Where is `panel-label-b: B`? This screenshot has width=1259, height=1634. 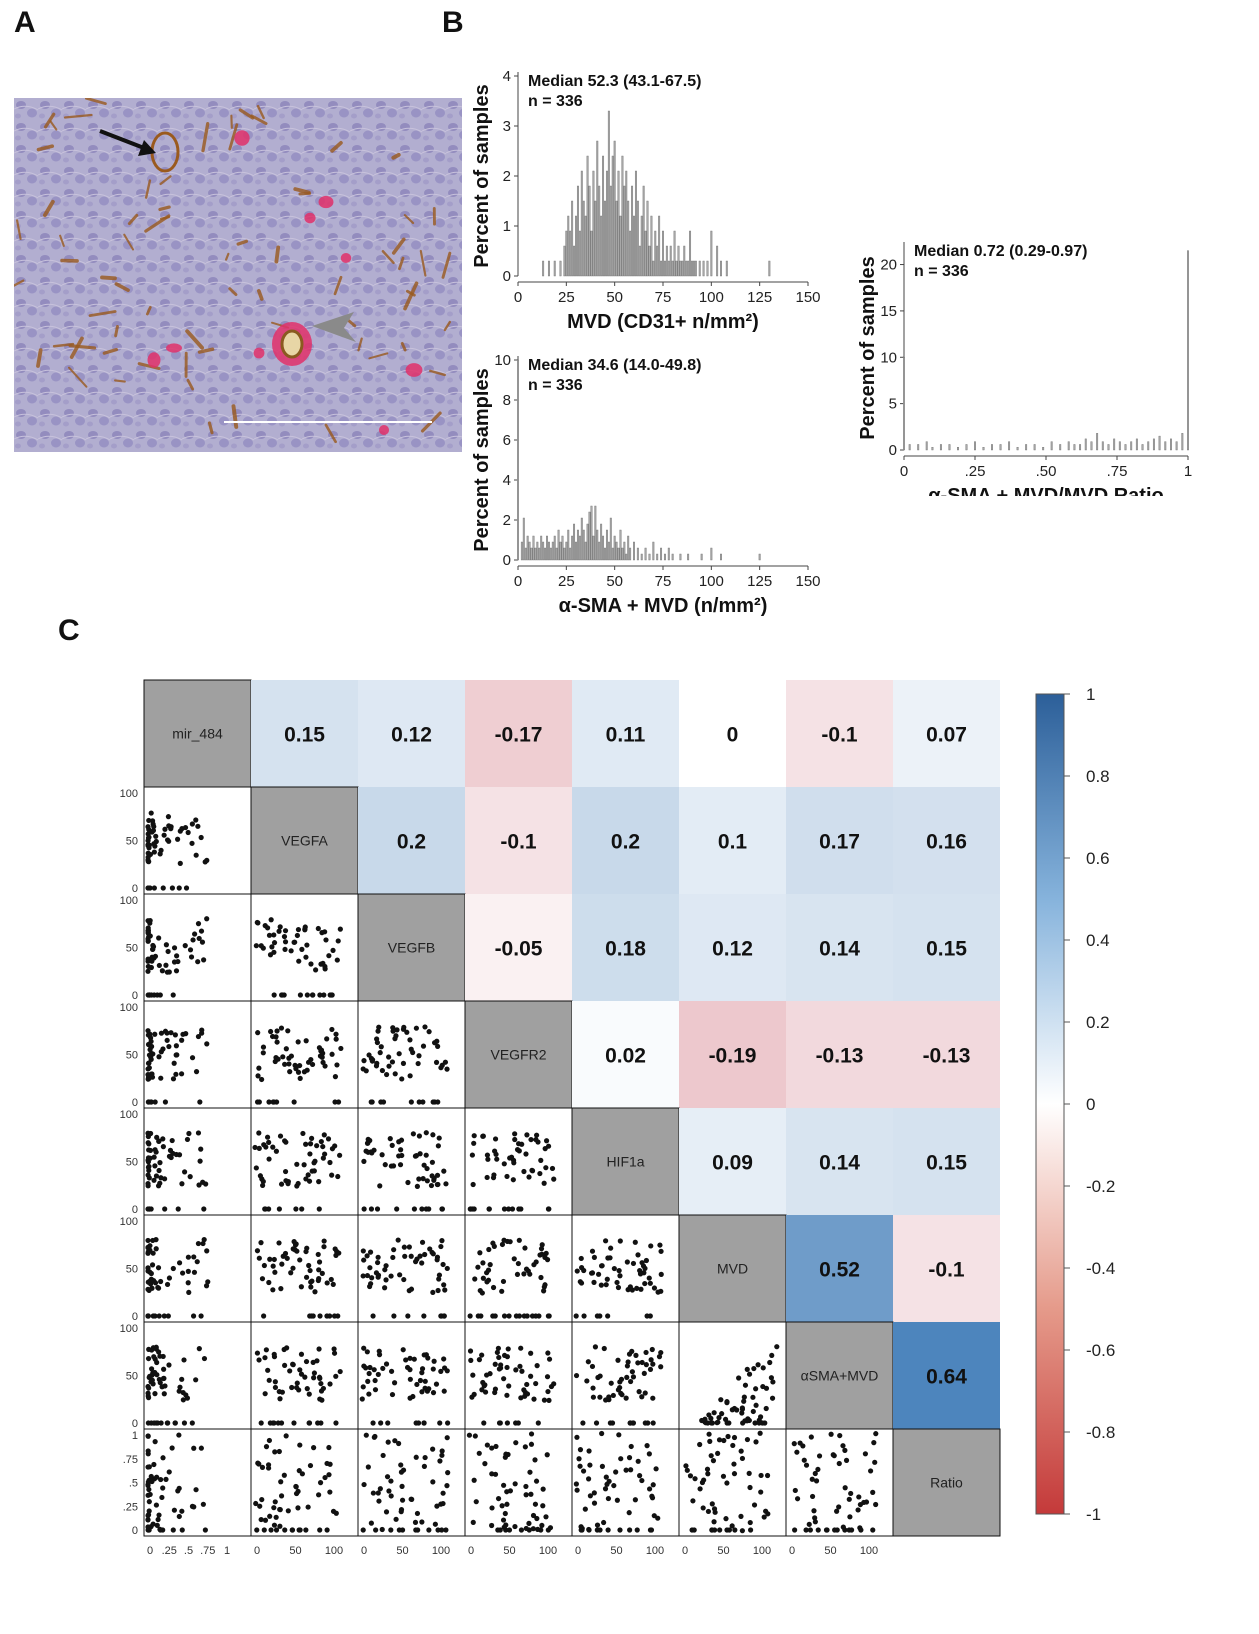
panel-label-b: B is located at coordinates (453, 22).